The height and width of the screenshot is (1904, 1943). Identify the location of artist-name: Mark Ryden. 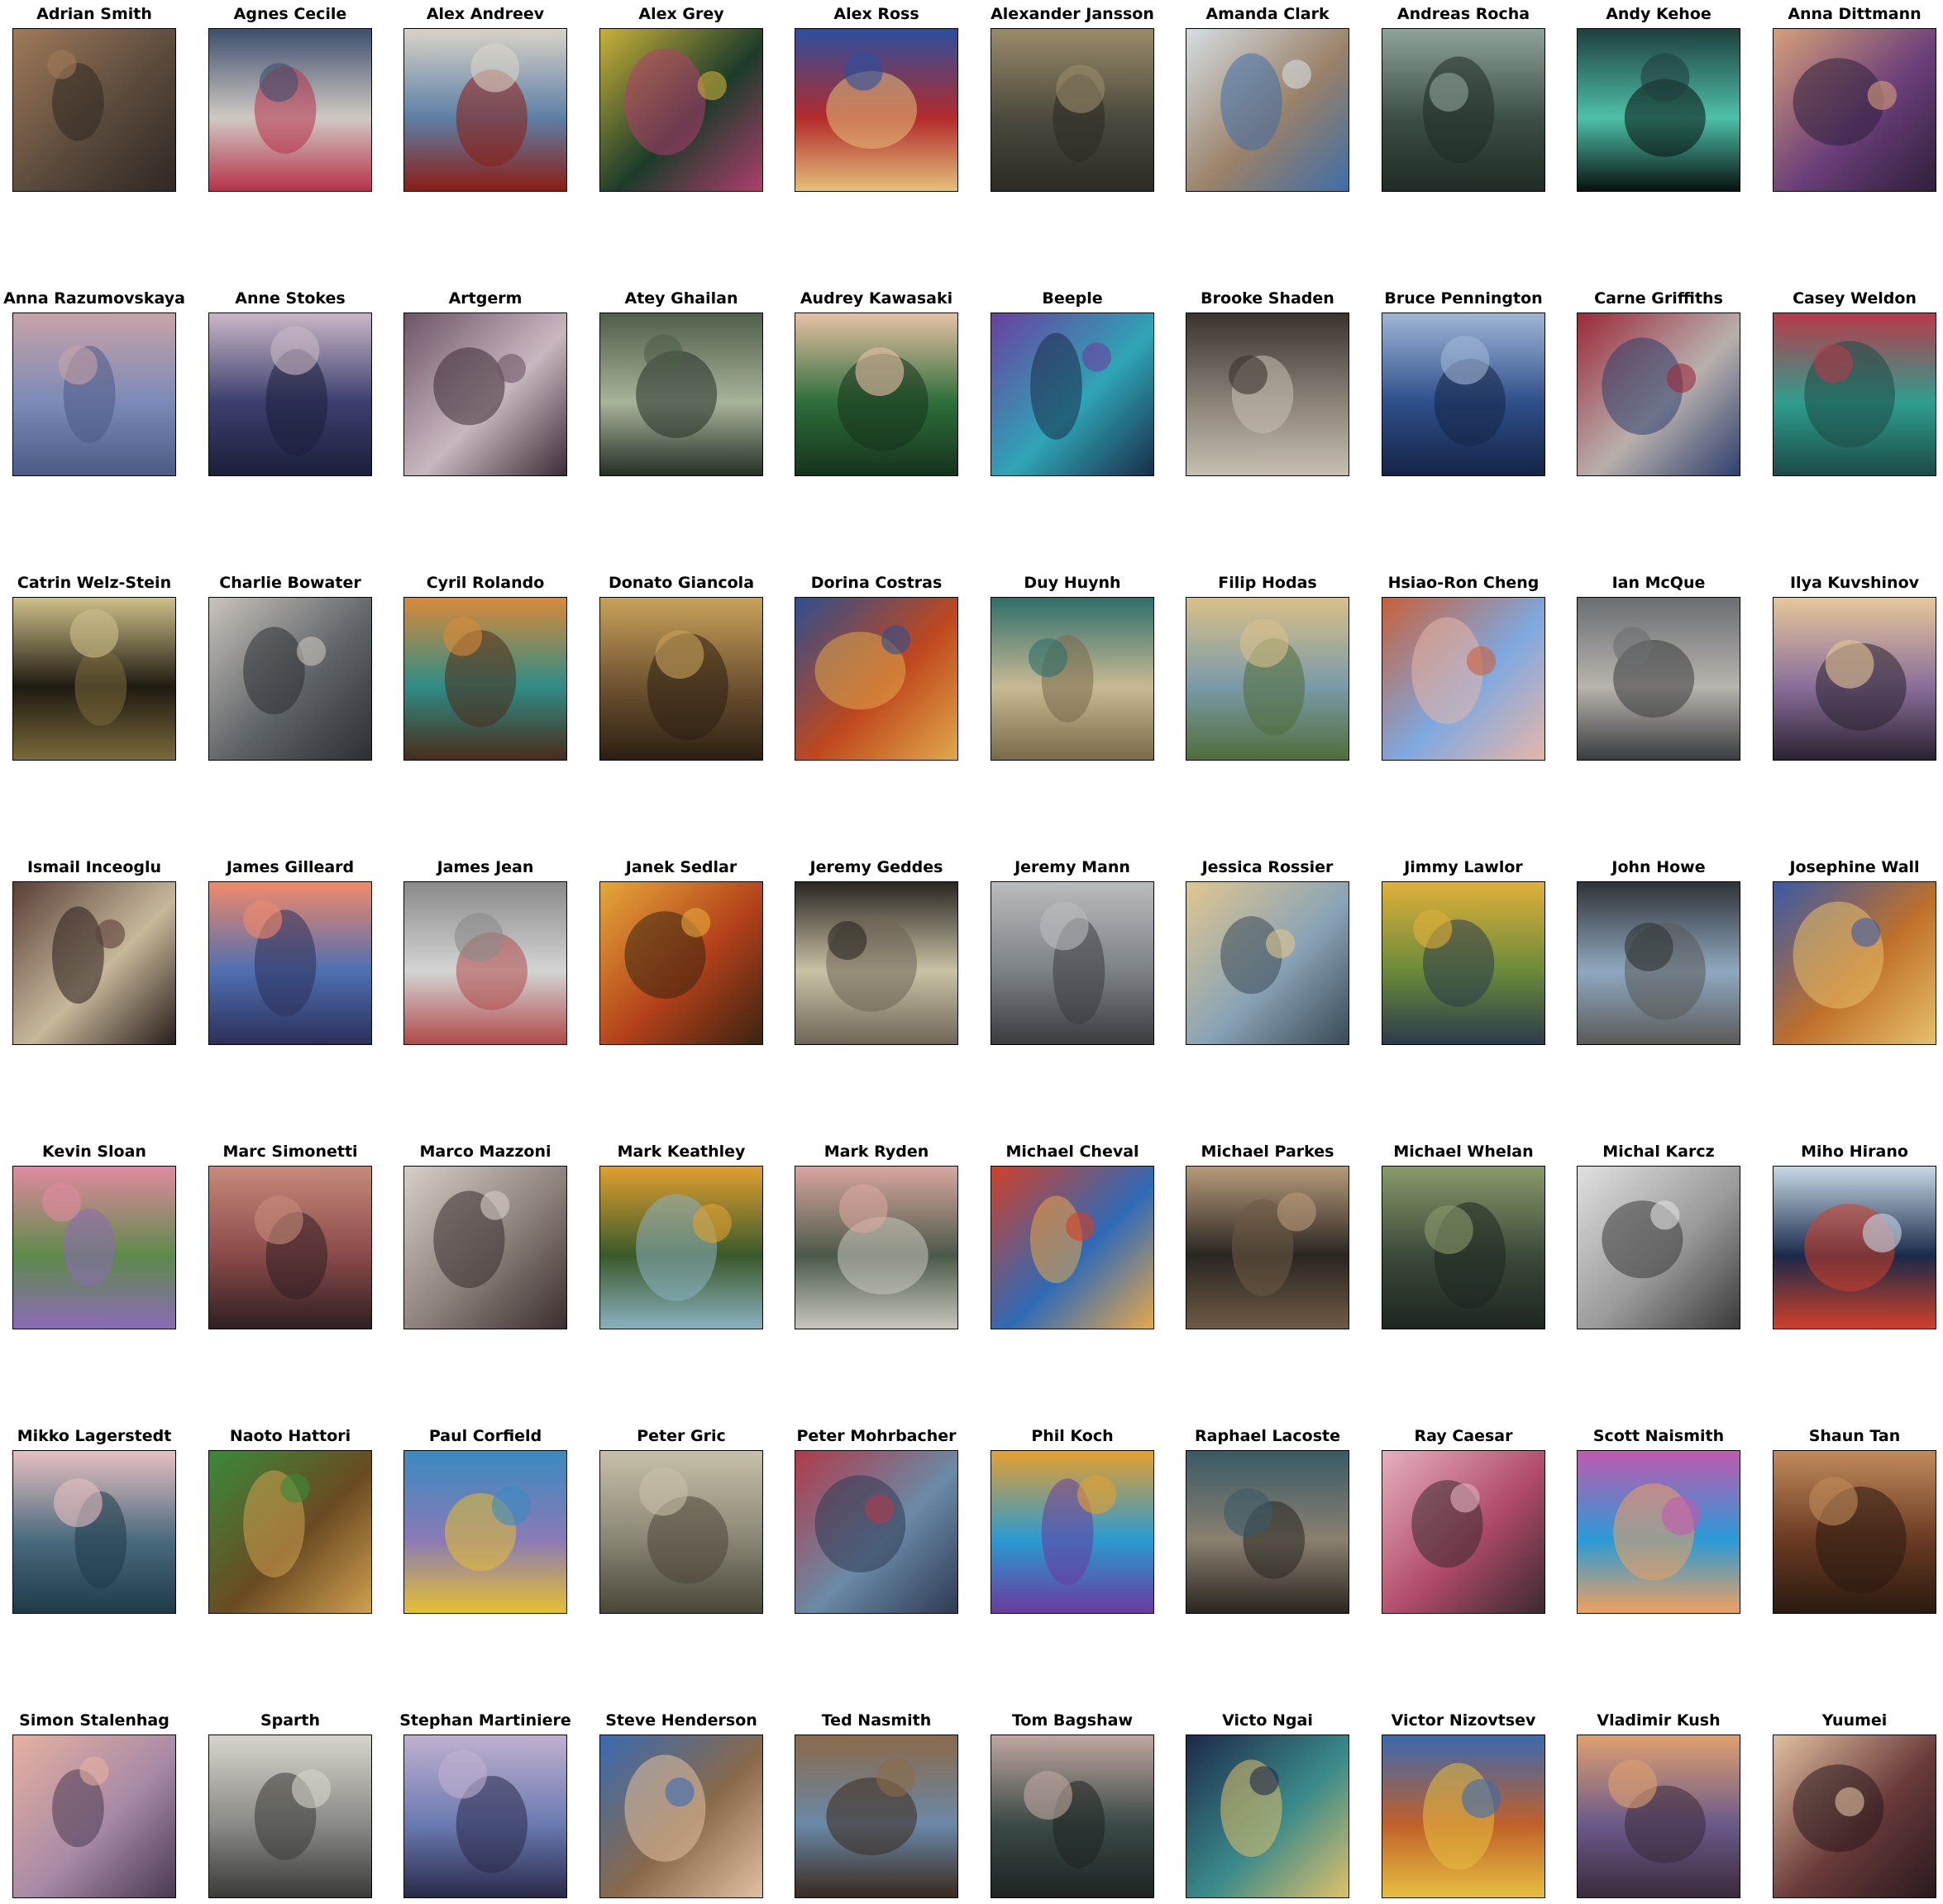
(876, 1152).